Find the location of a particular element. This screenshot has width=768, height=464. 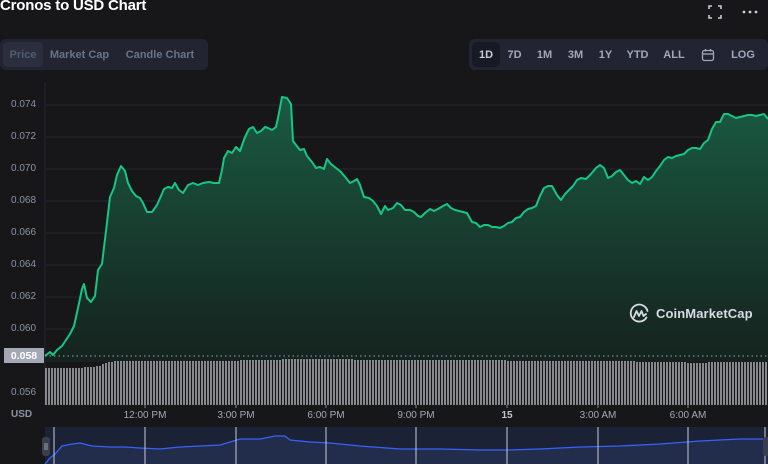

tab-1d: 1D is located at coordinates (486, 54).